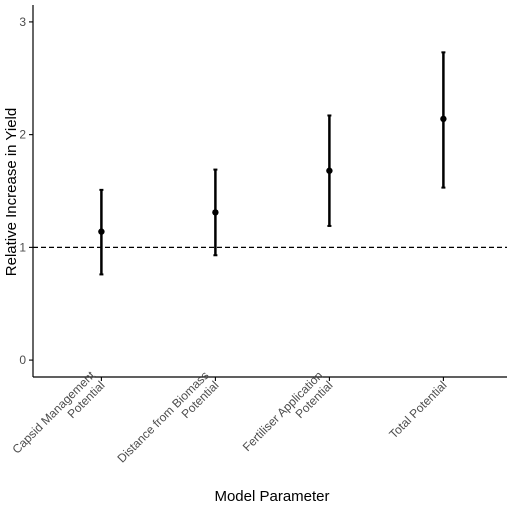 The height and width of the screenshot is (507, 510). I want to click on y-tick-label: 0, so click(22, 360).